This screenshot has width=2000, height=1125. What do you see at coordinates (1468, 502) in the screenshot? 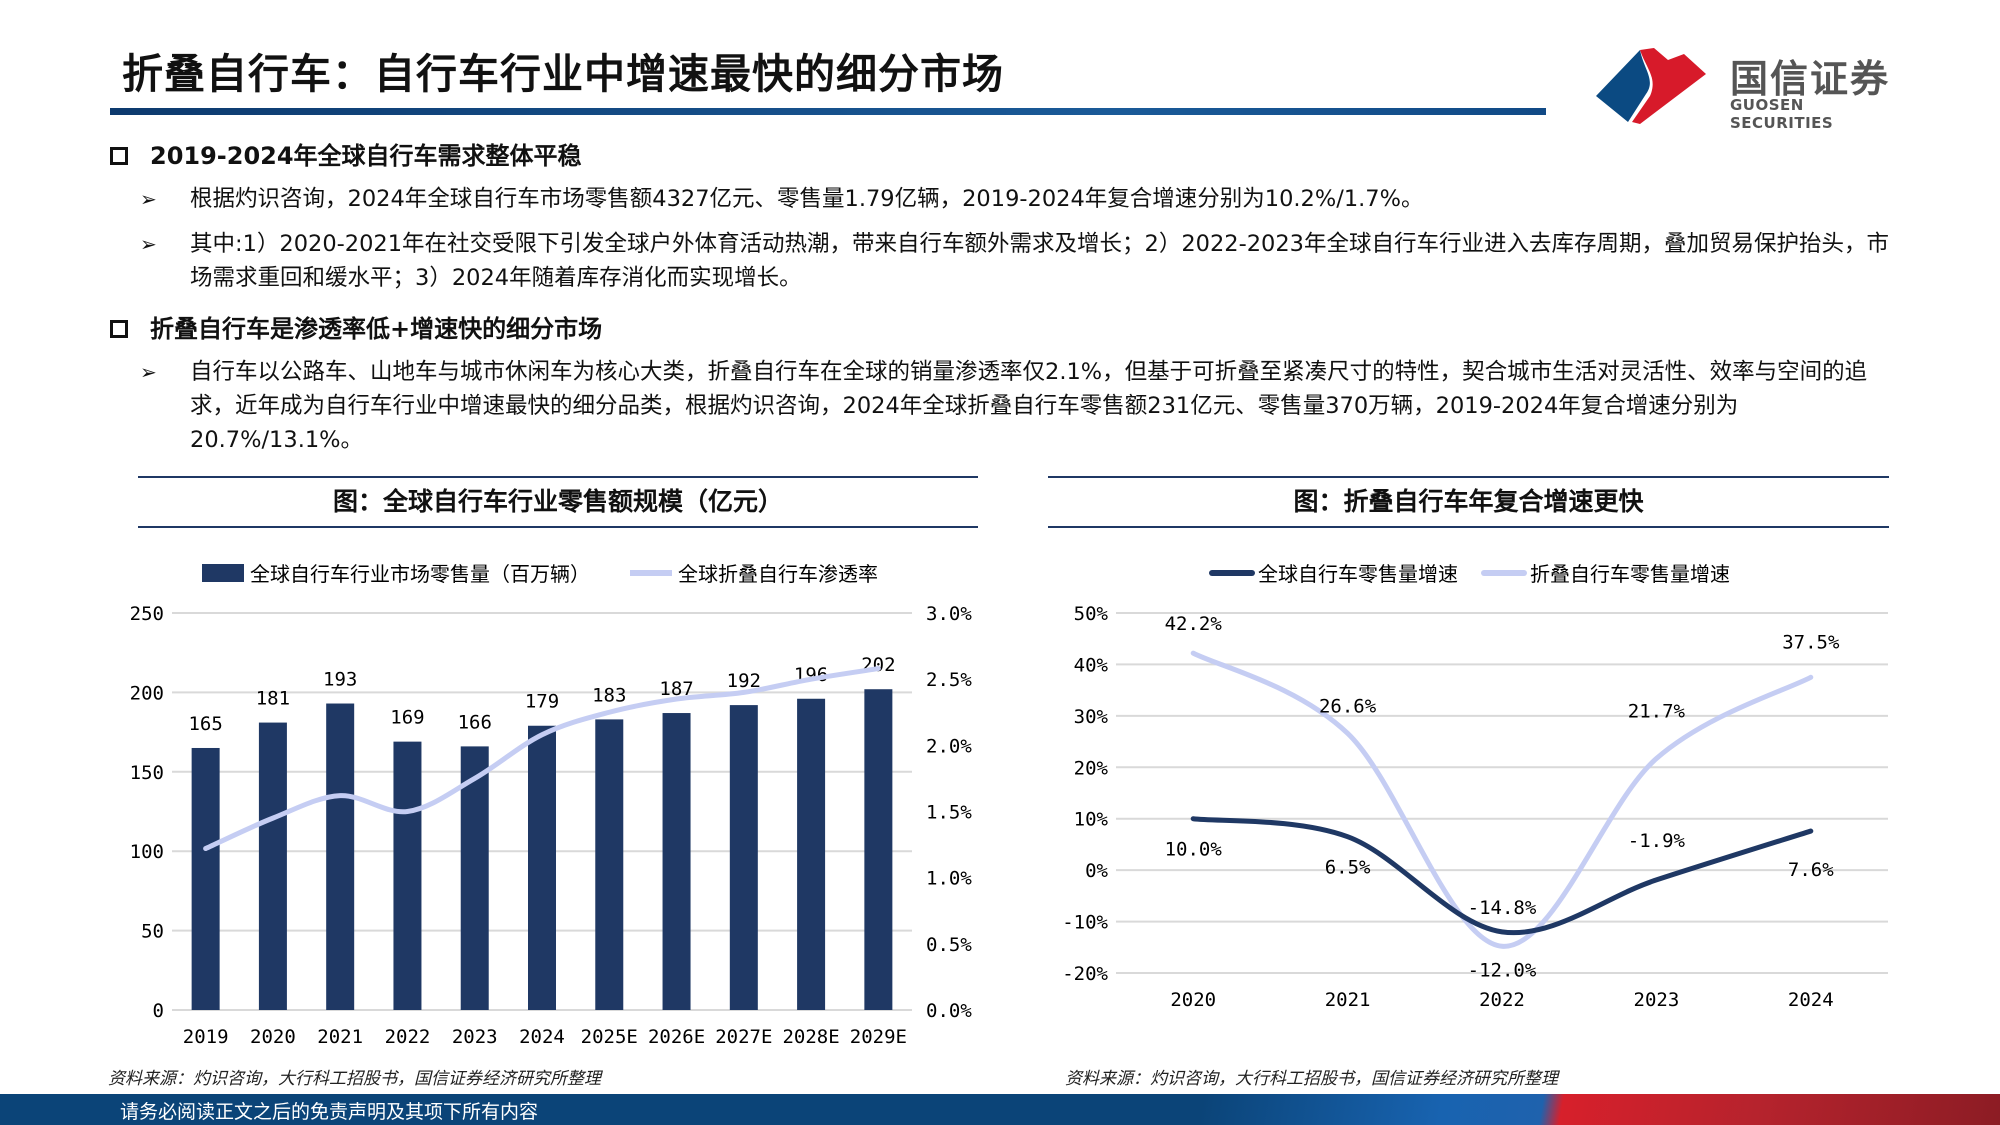
I see `chart2-title: 图：折叠自行车年复合增速更快` at bounding box center [1468, 502].